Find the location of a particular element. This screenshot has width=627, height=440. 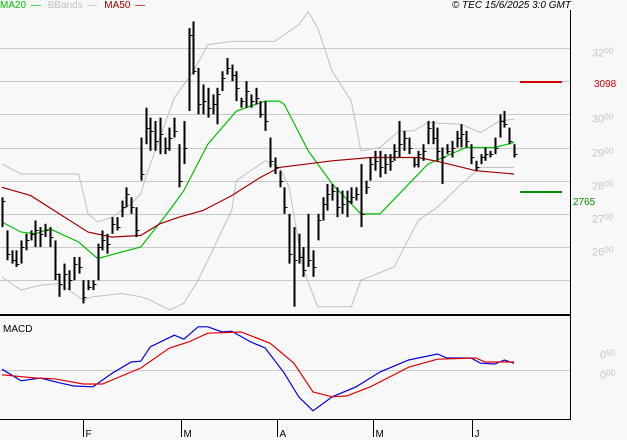

macd-signal-line is located at coordinates (257, 364).